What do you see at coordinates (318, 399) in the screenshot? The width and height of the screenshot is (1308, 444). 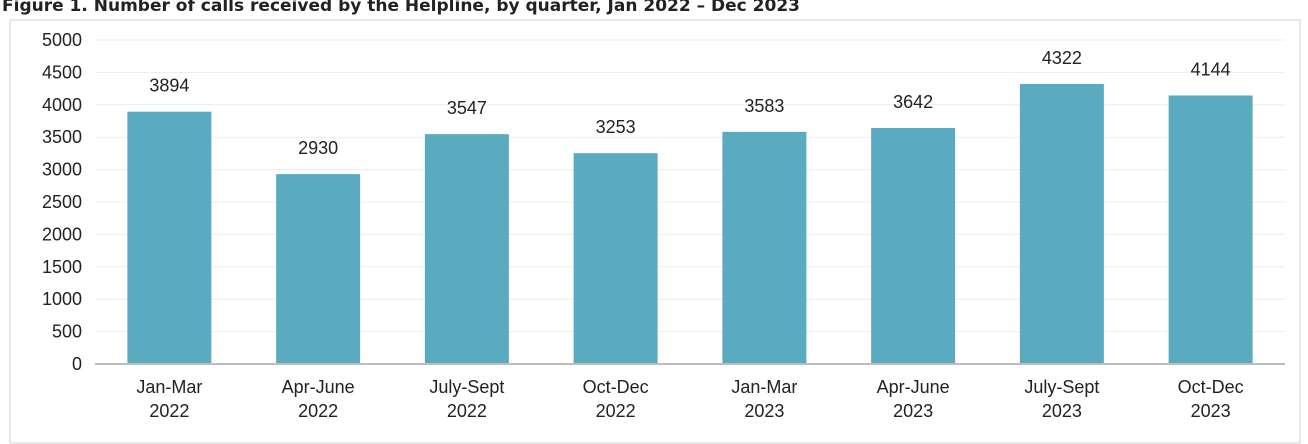 I see `x-tick-label: Apr-June 2022` at bounding box center [318, 399].